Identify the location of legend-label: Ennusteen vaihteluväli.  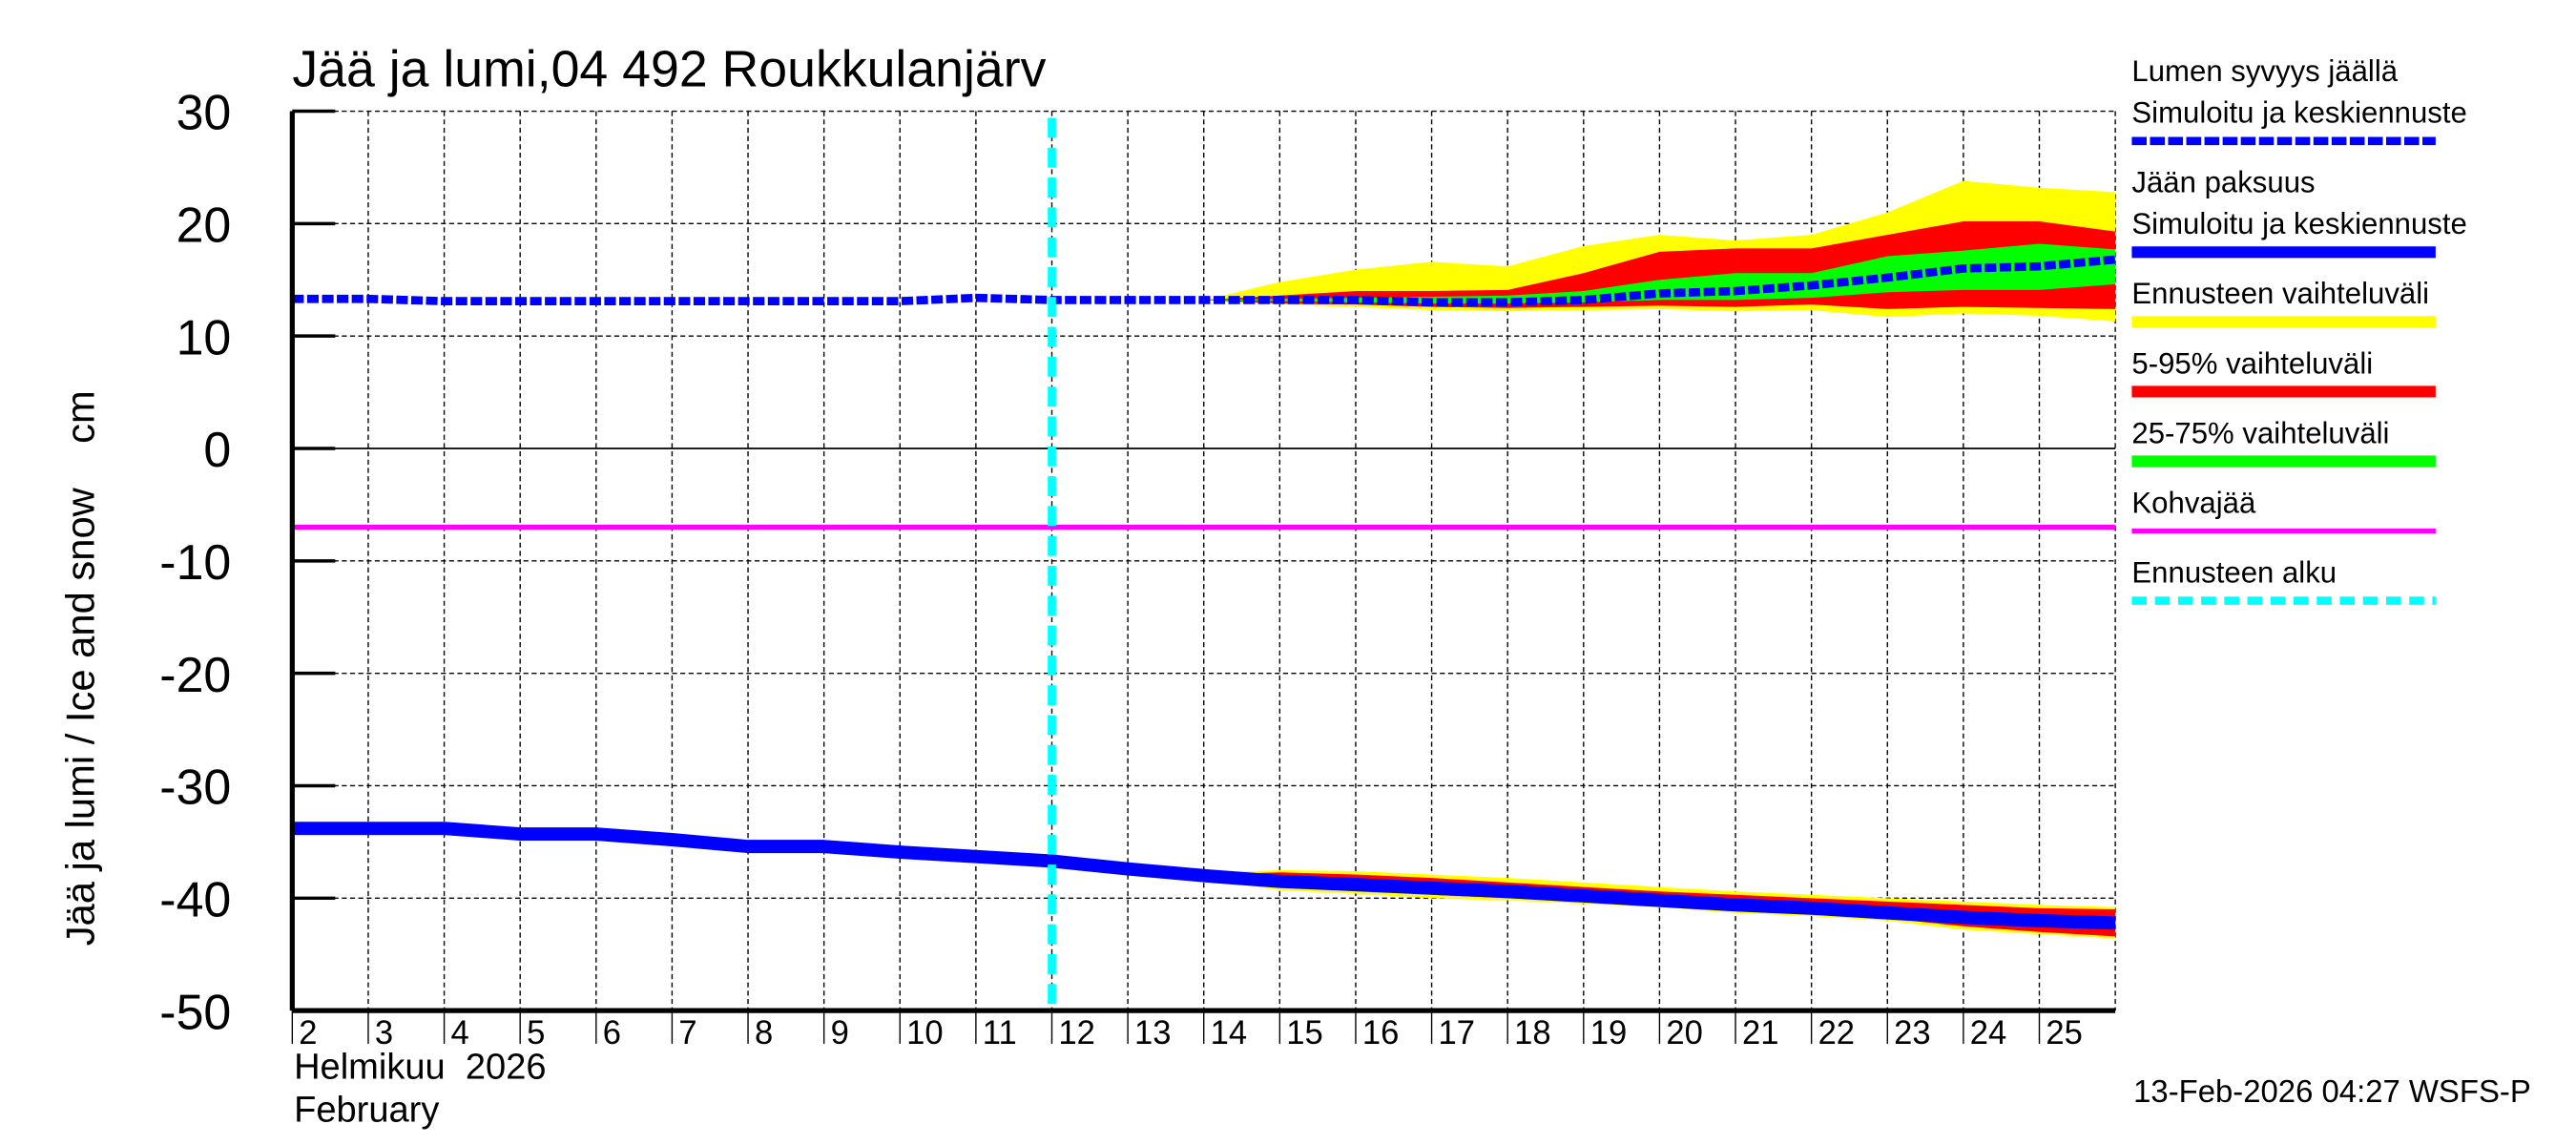
(2280, 294).